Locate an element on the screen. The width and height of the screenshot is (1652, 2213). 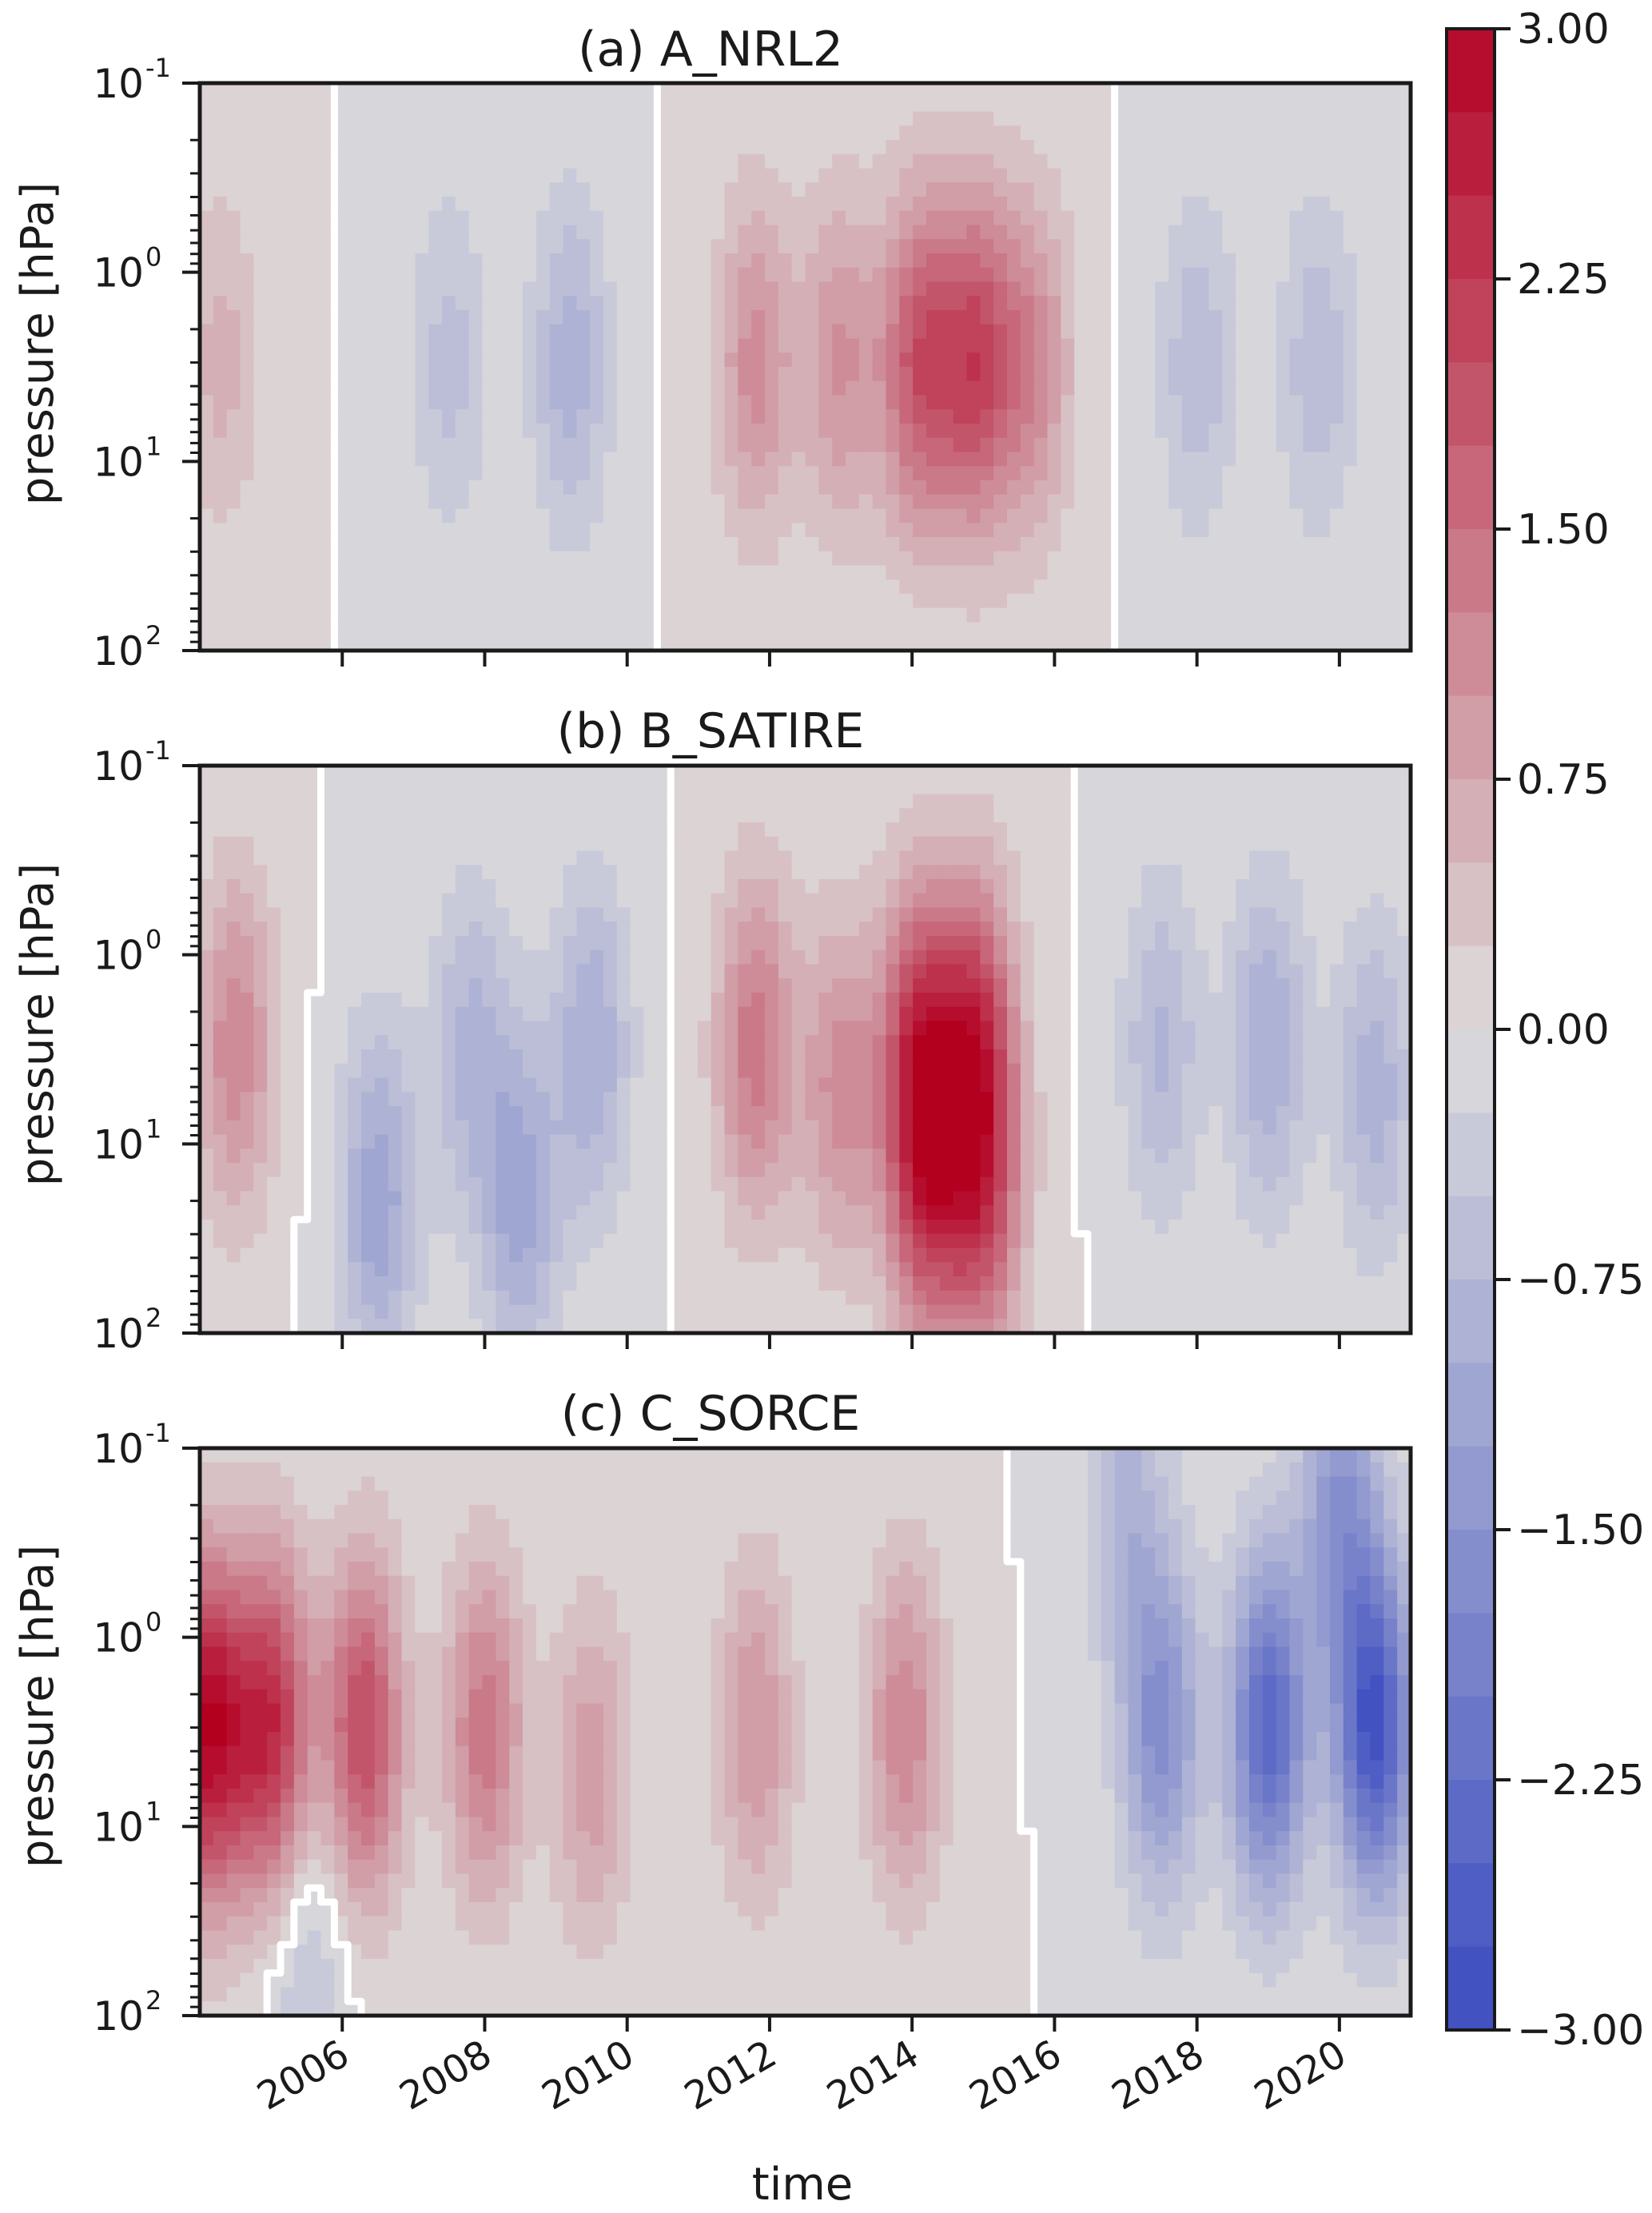
y-tick-label: 10 is located at coordinates (118, 84).